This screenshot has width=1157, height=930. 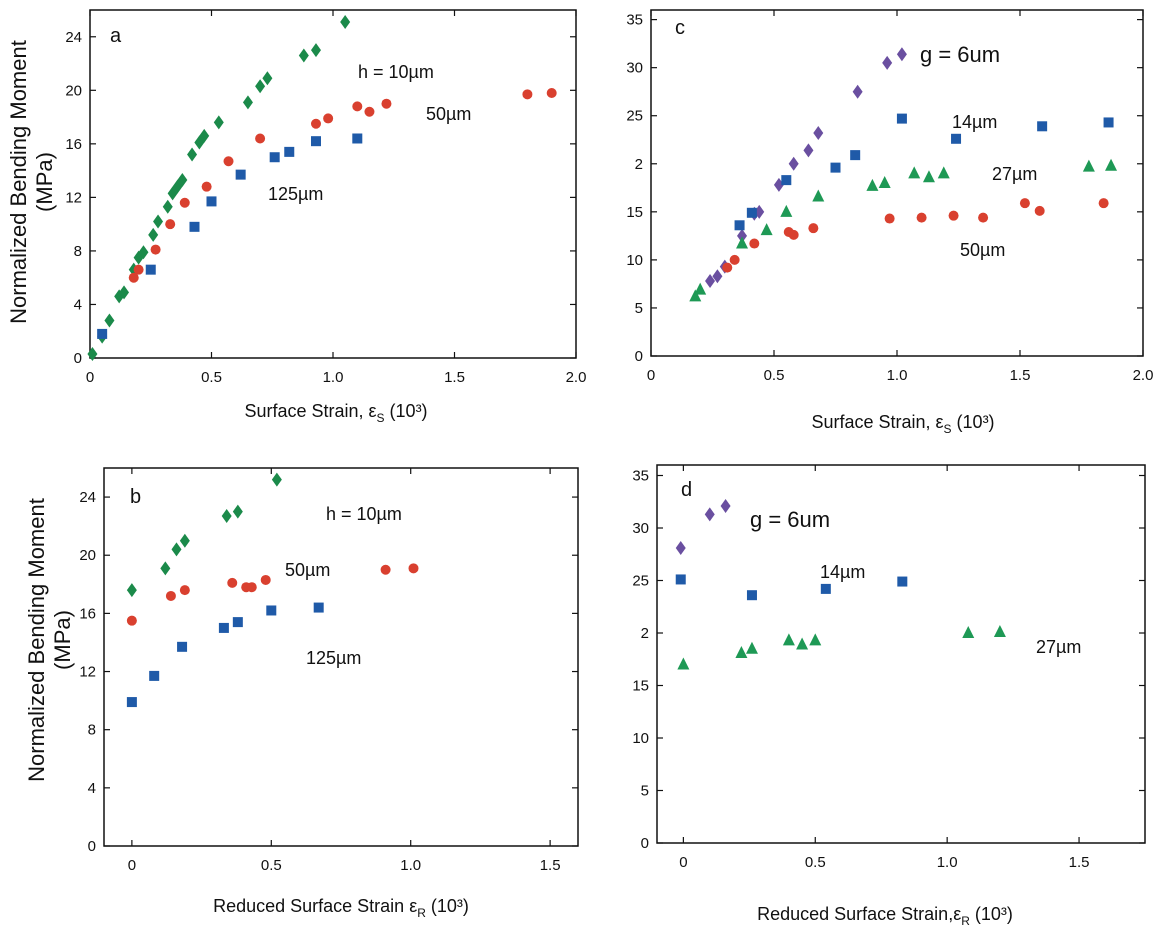 I want to click on x-tick-label: 2.0, so click(x=1143, y=375).